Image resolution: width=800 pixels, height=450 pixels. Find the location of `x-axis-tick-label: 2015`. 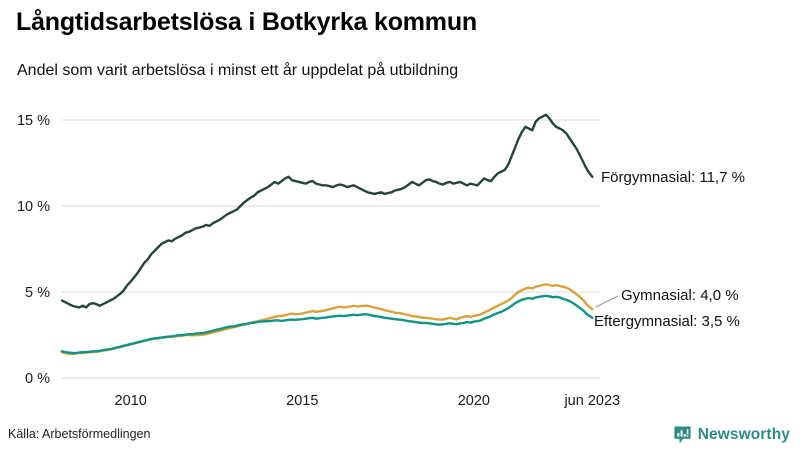

x-axis-tick-label: 2015 is located at coordinates (302, 401).